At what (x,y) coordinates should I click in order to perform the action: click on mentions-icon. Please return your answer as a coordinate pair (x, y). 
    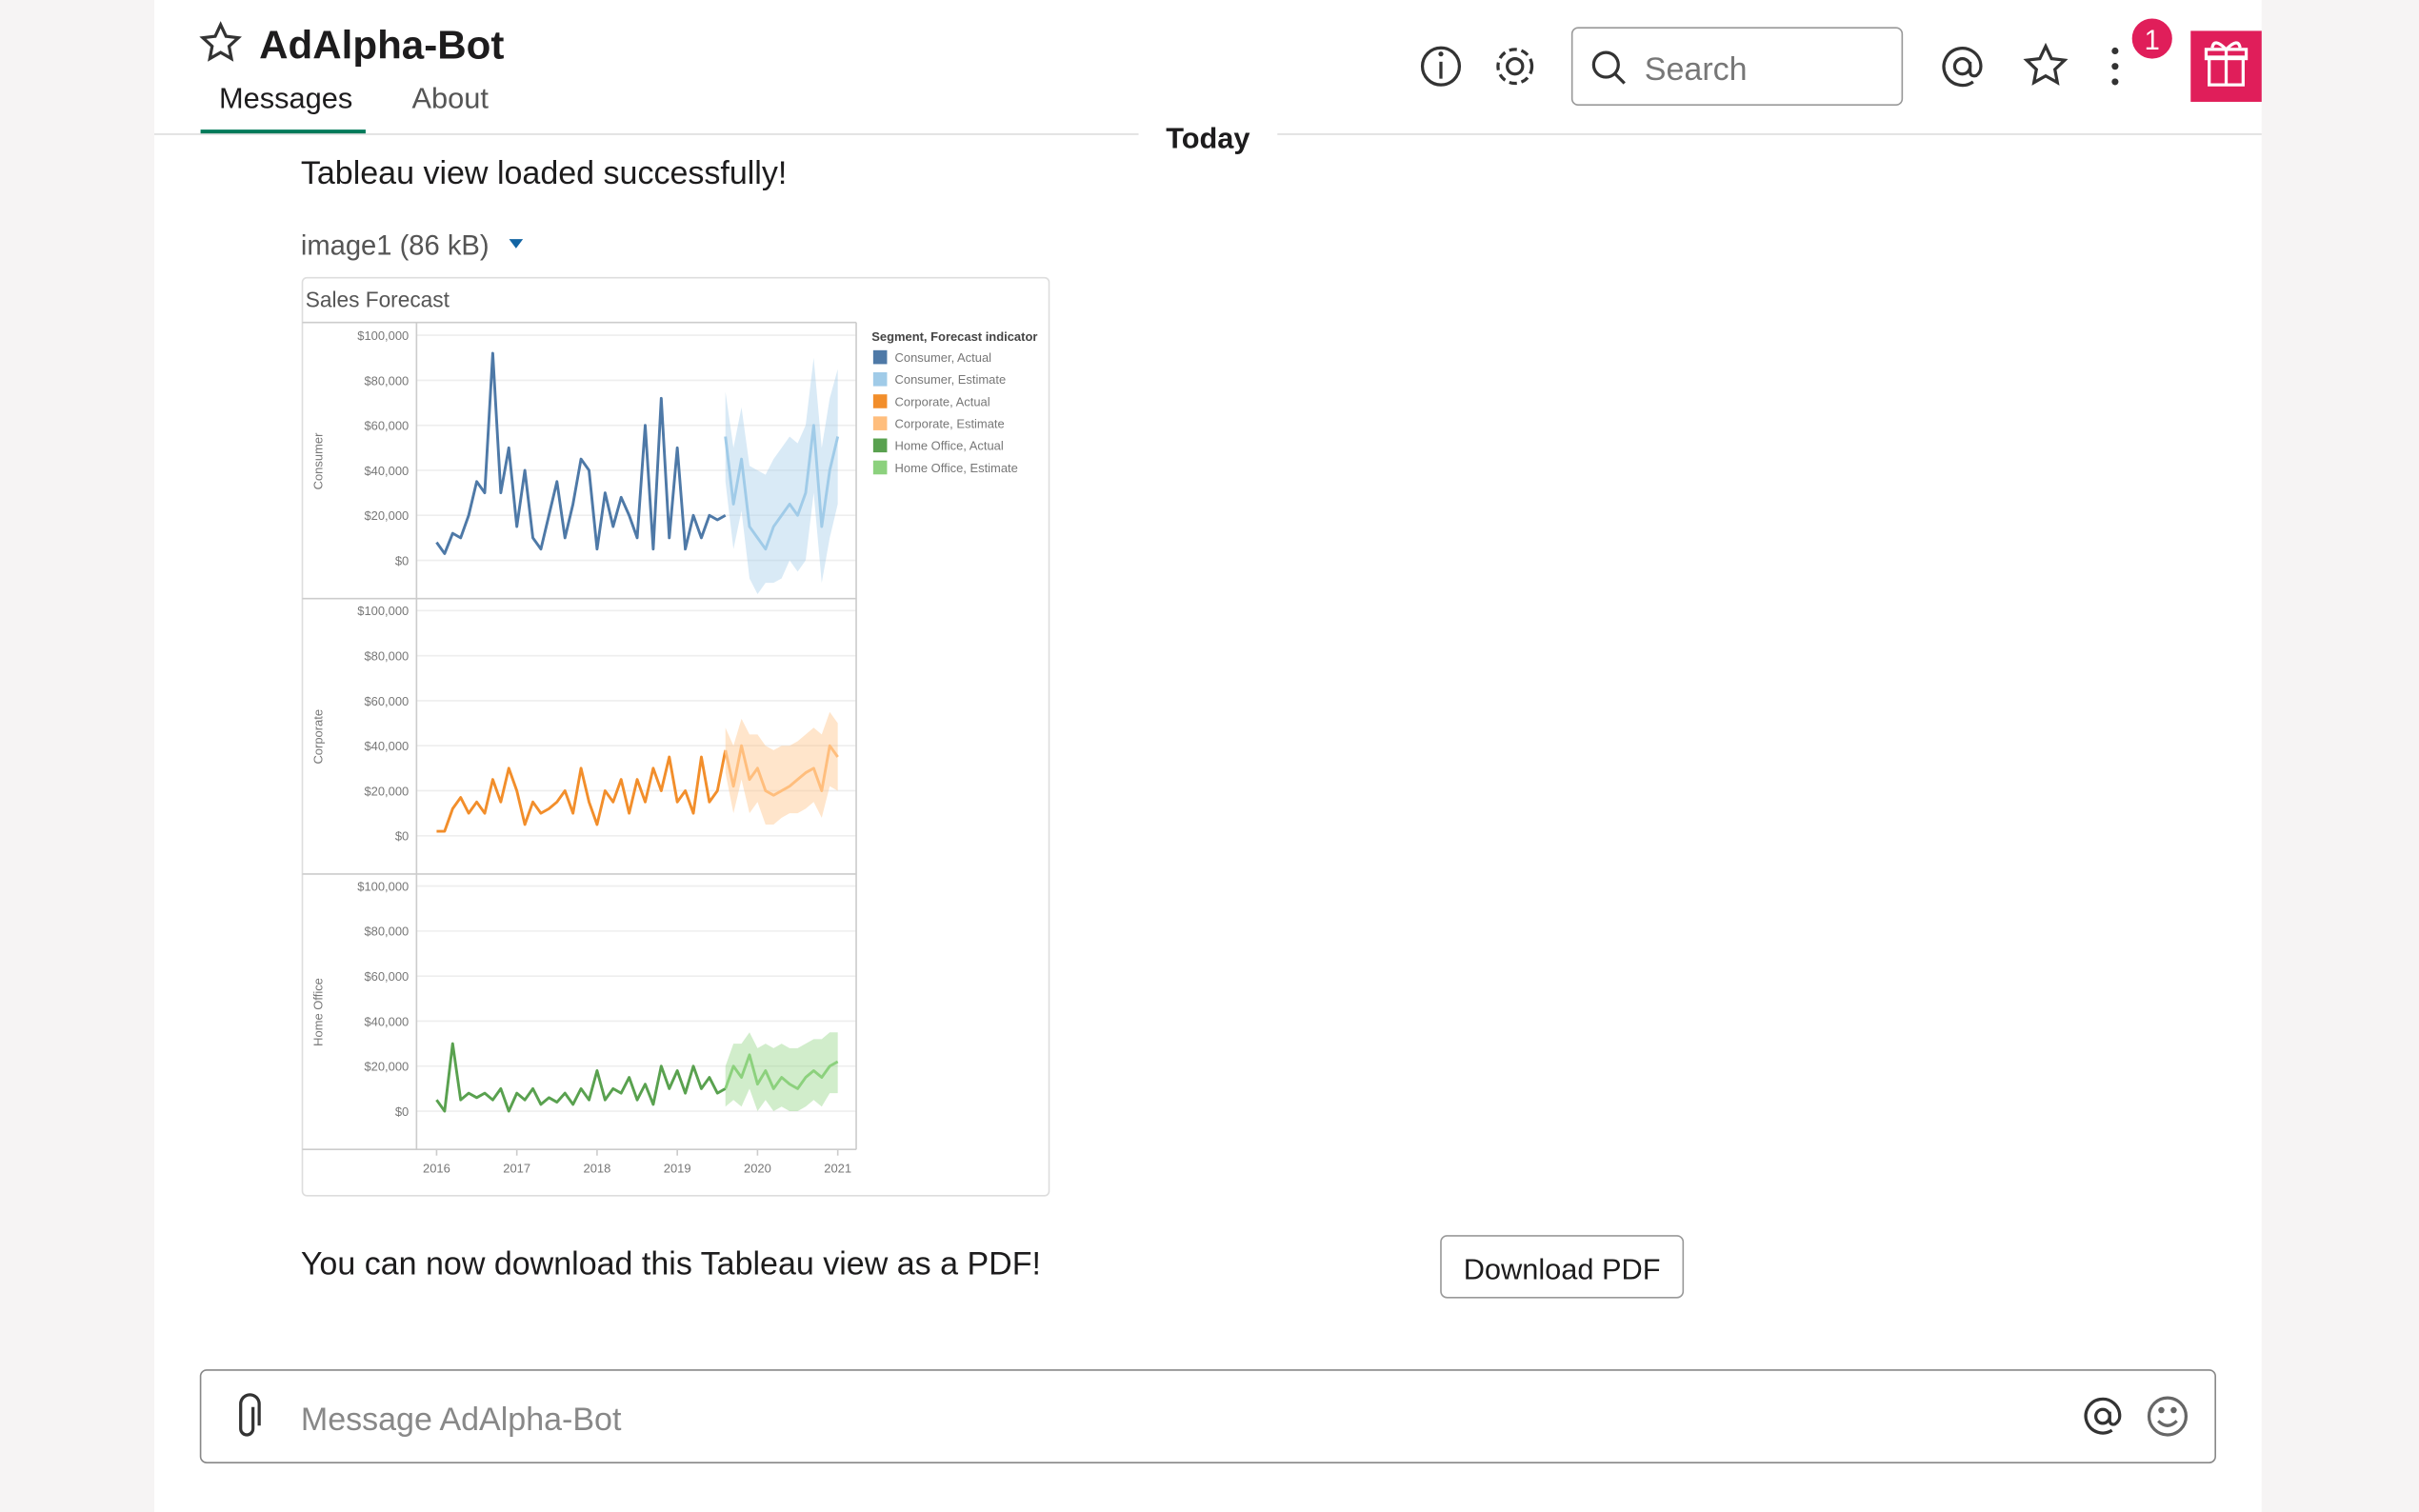
    Looking at the image, I should click on (1962, 67).